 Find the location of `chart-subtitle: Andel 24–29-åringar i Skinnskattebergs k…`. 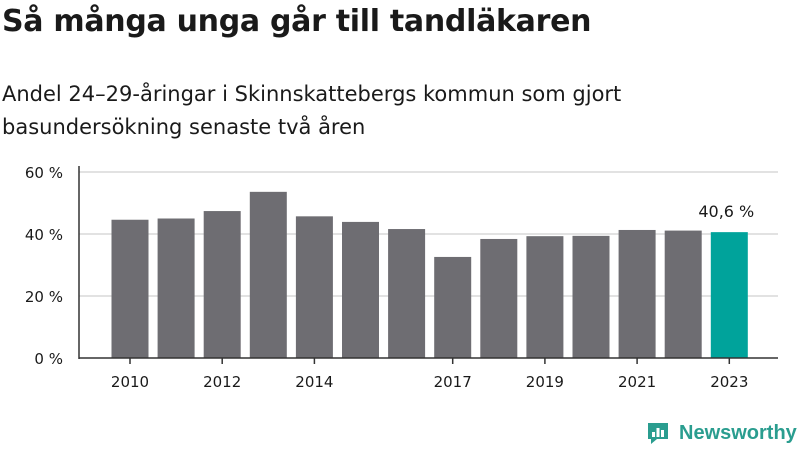

chart-subtitle: Andel 24–29-åringar i Skinnskattebergs k… is located at coordinates (312, 110).